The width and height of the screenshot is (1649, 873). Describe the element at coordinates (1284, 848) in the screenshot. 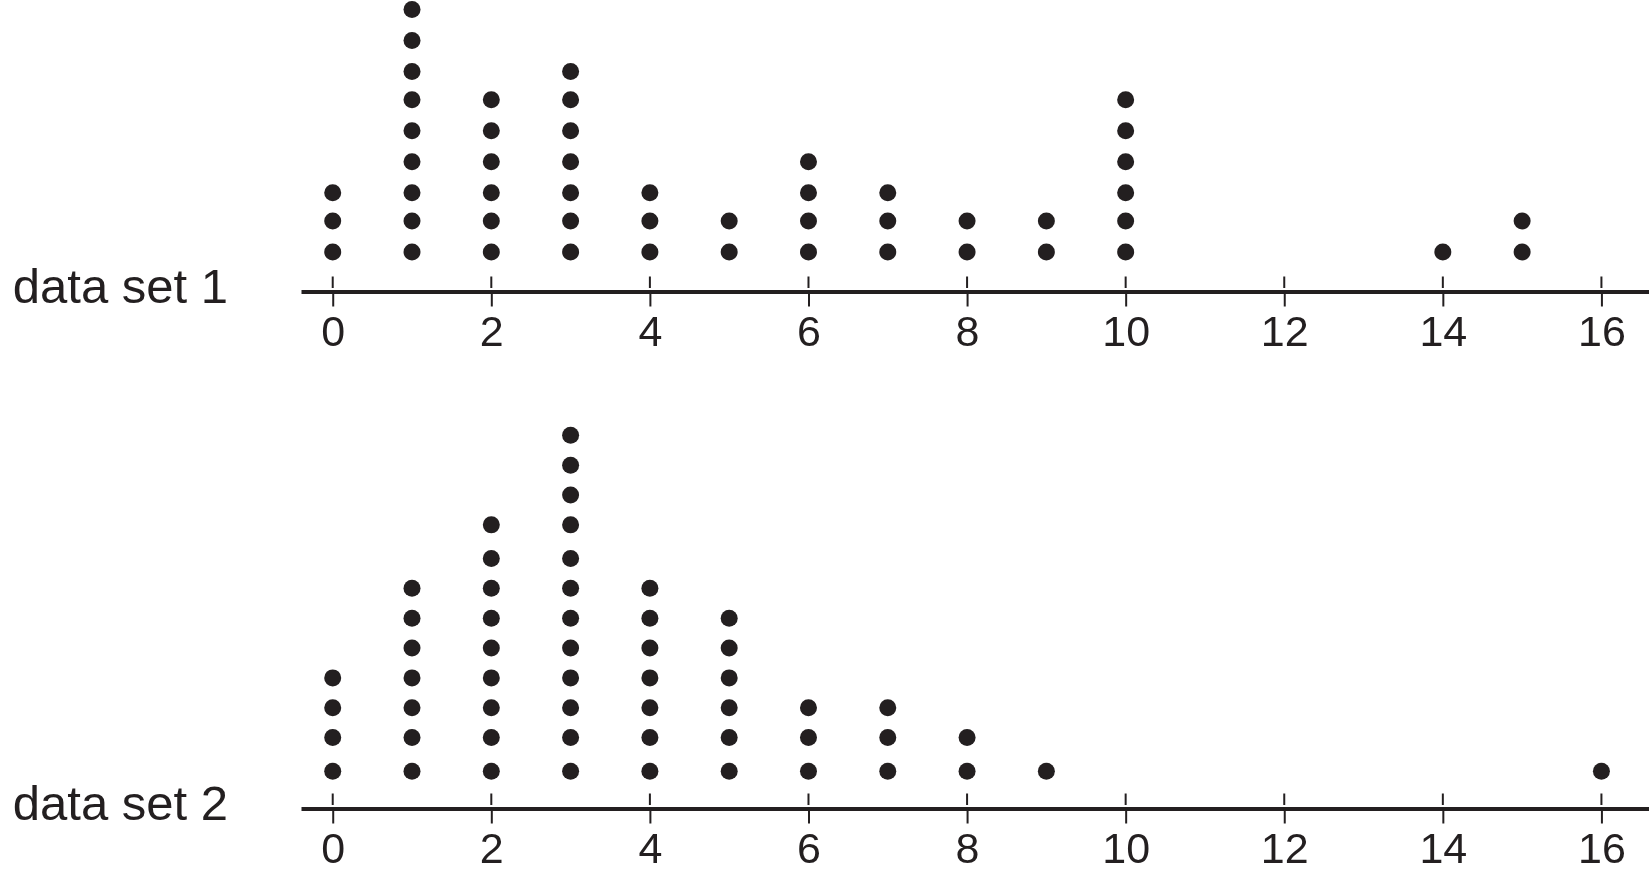

I see `x-tick-label: 12` at that location.